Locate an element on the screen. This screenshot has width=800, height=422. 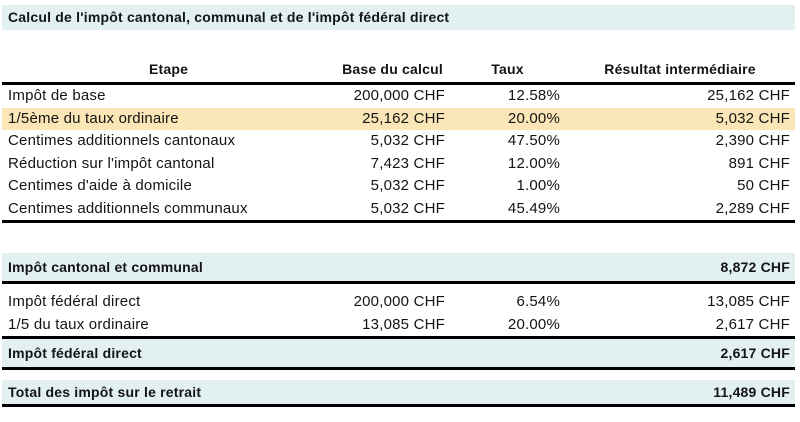
subtotal-row-federal: Impôt fédéral direct 2,617 CHF is located at coordinates (398, 354).